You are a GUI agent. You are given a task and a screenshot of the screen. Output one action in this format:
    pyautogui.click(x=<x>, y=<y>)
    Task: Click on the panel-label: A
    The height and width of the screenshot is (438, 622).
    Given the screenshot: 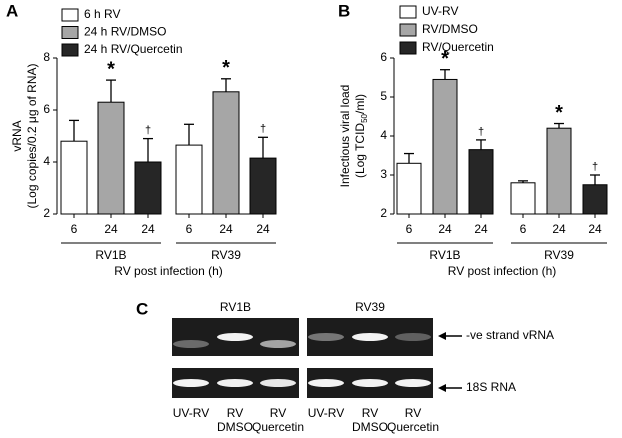 What is the action you would take?
    pyautogui.click(x=12, y=10)
    